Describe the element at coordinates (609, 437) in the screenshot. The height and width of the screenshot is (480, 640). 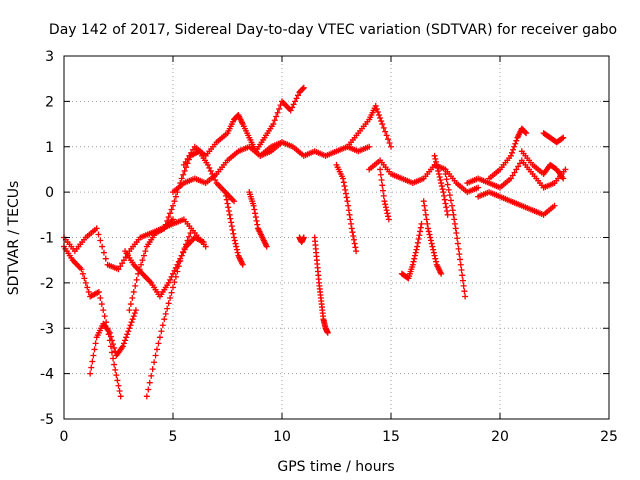
I see `x-tick-label: 25` at that location.